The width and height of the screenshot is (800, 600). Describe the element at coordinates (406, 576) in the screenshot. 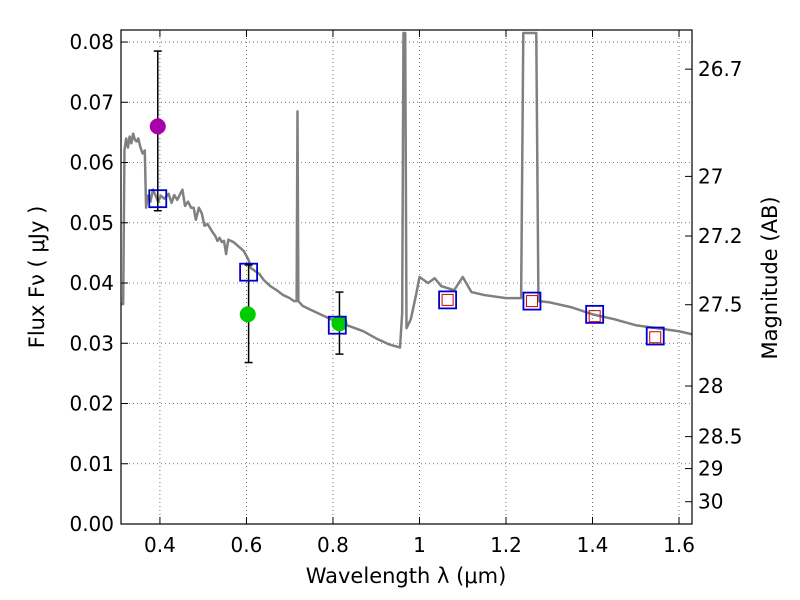

I see `x-axis-label: Wavelength λ (μm)` at that location.